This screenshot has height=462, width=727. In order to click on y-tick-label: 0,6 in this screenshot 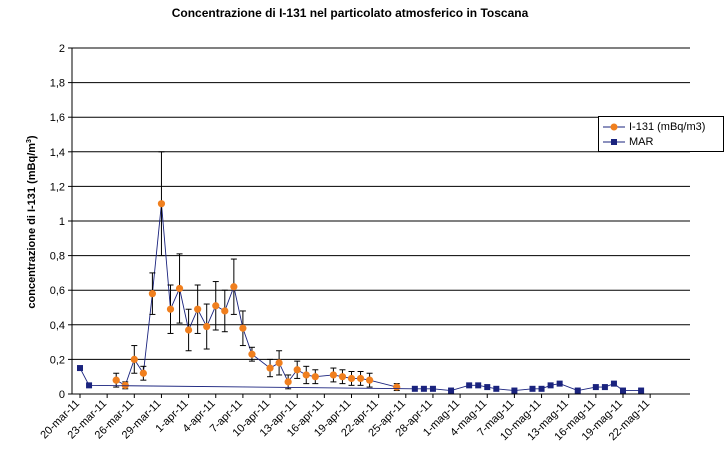, I will do `click(57, 291)`.